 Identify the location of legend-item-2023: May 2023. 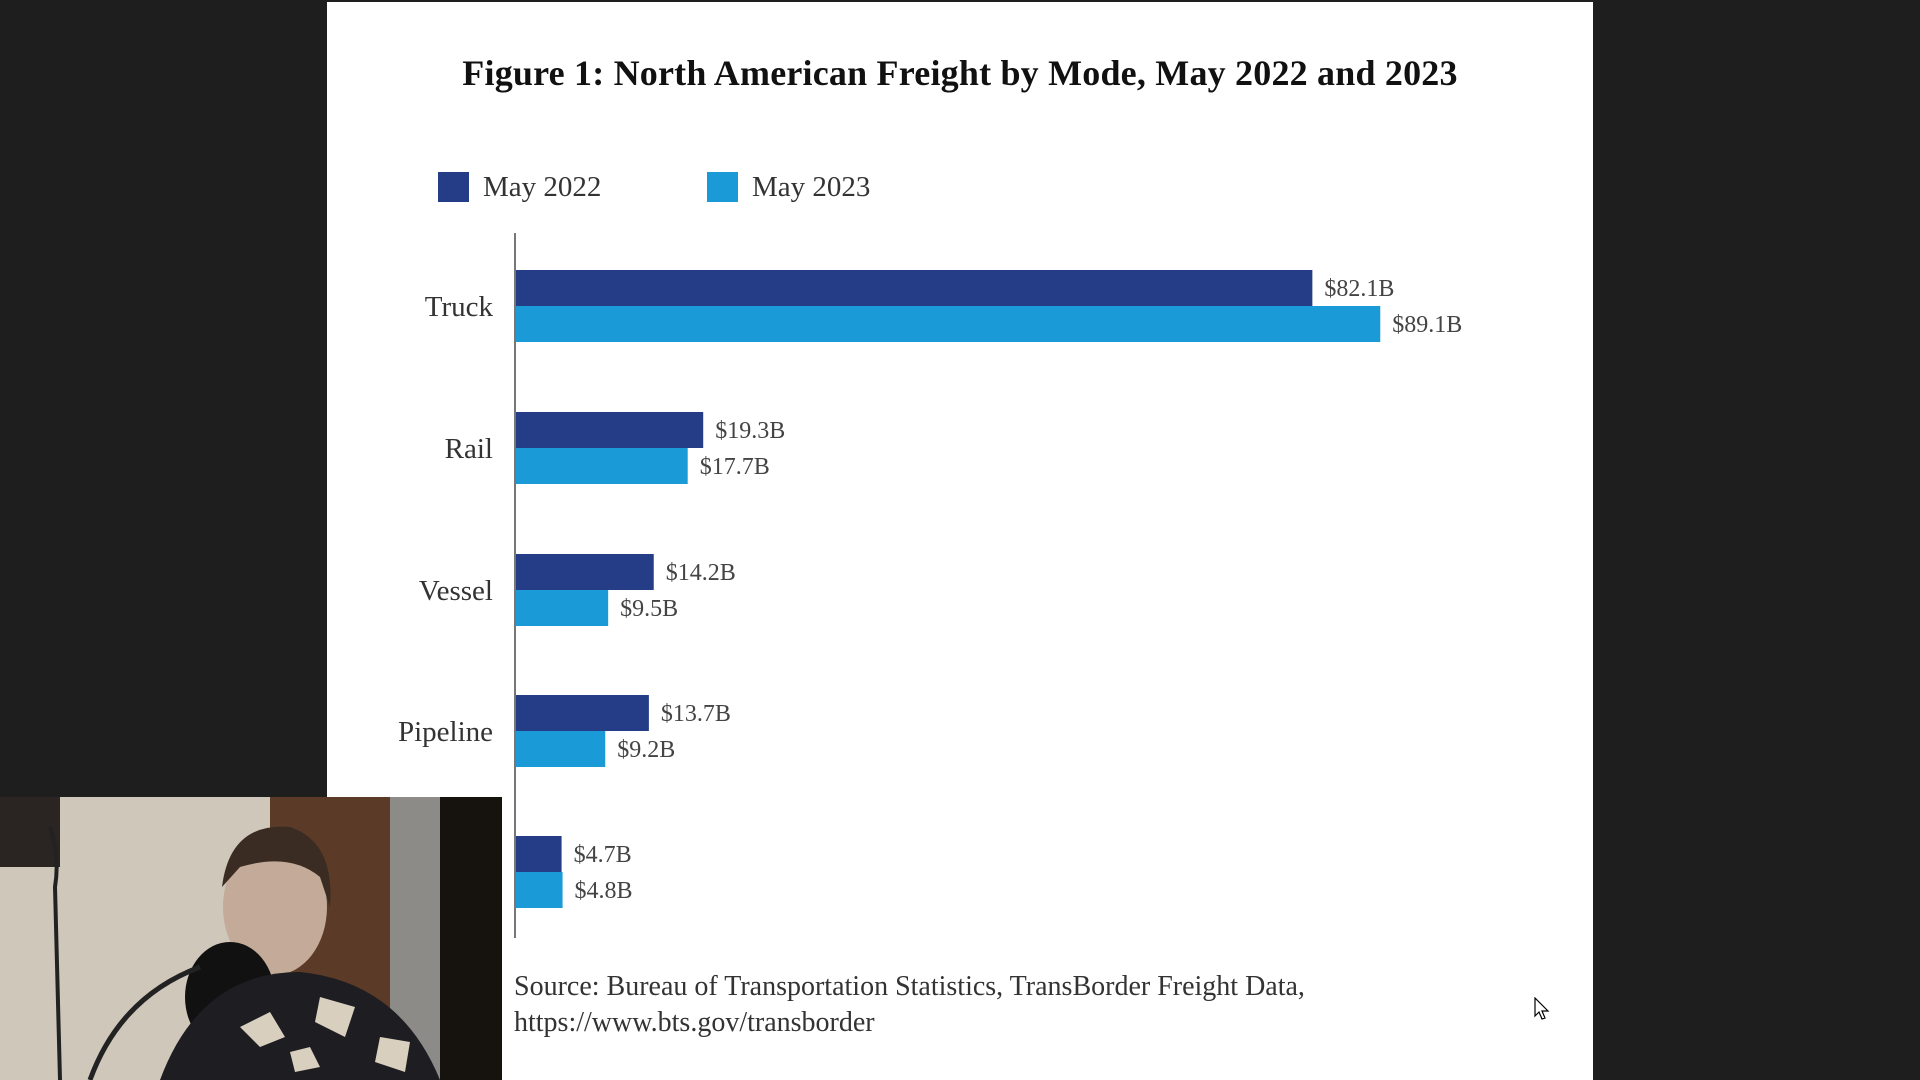
(789, 186).